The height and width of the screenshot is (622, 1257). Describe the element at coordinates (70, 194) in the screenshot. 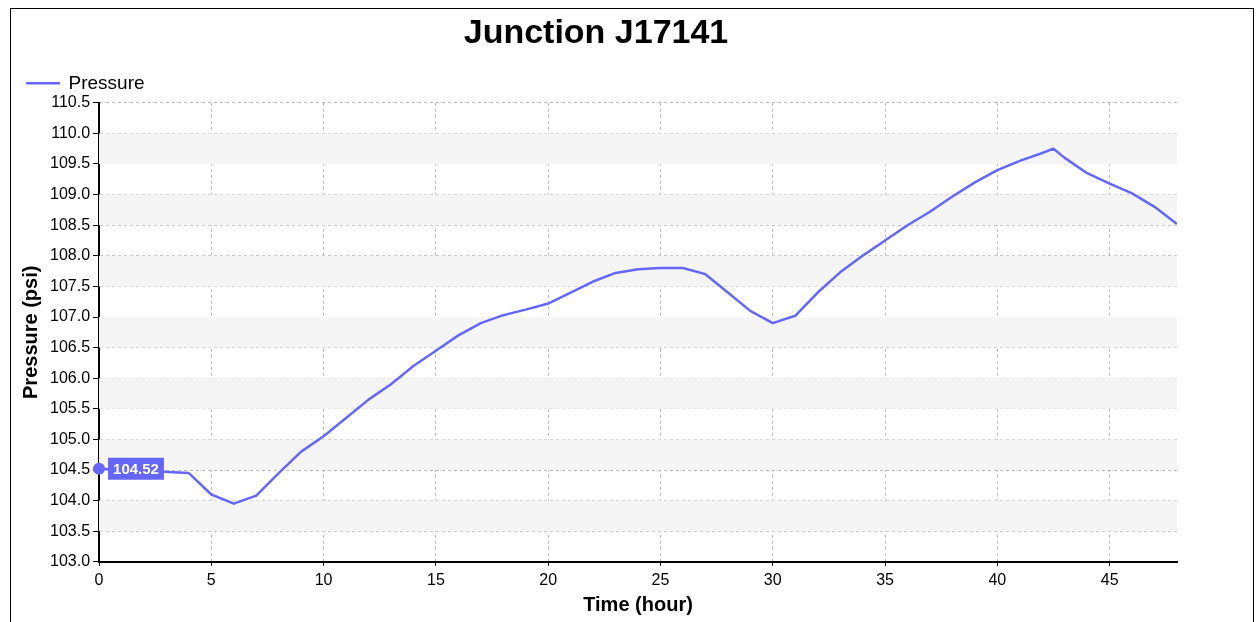

I see `y-tick-label: 109.0` at that location.